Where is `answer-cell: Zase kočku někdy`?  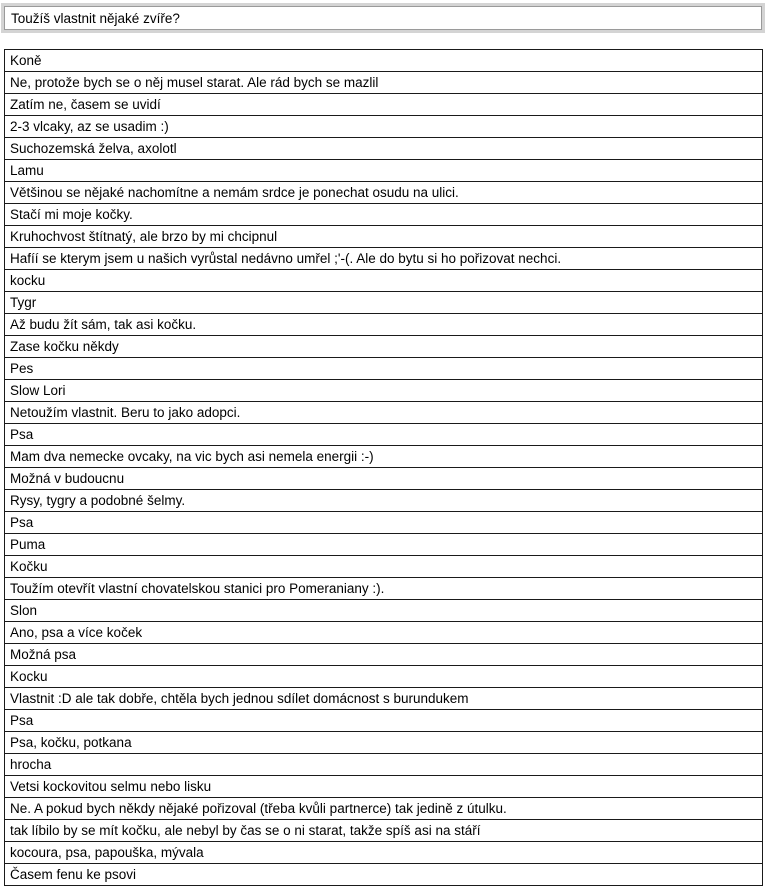 answer-cell: Zase kočku někdy is located at coordinates (383, 346).